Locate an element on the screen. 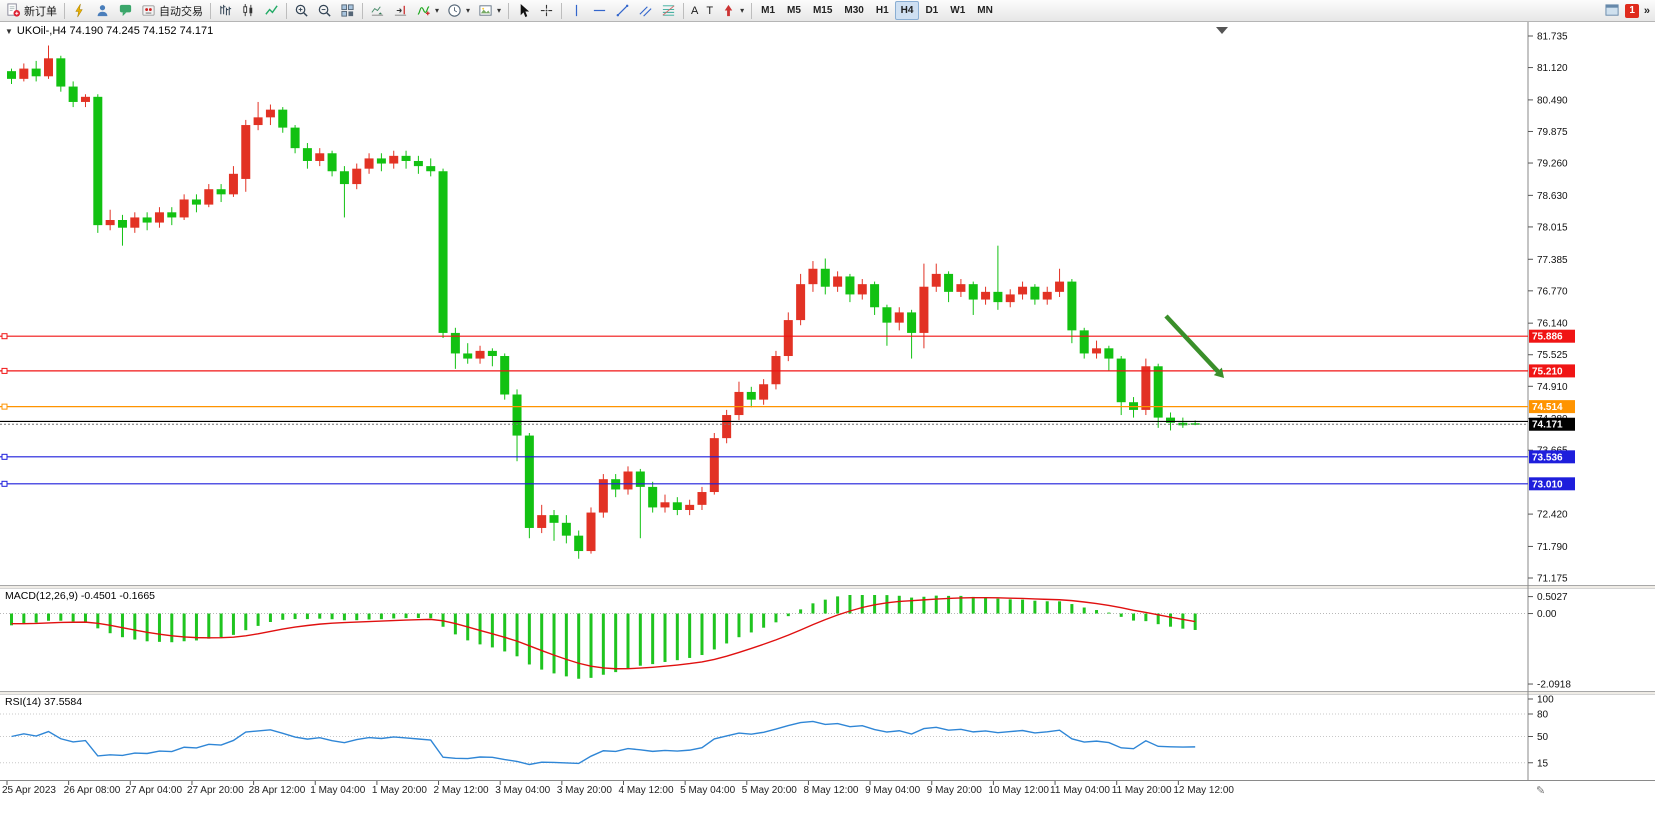 This screenshot has height=825, width=1655. timeframe-h4-button: H4 is located at coordinates (907, 10).